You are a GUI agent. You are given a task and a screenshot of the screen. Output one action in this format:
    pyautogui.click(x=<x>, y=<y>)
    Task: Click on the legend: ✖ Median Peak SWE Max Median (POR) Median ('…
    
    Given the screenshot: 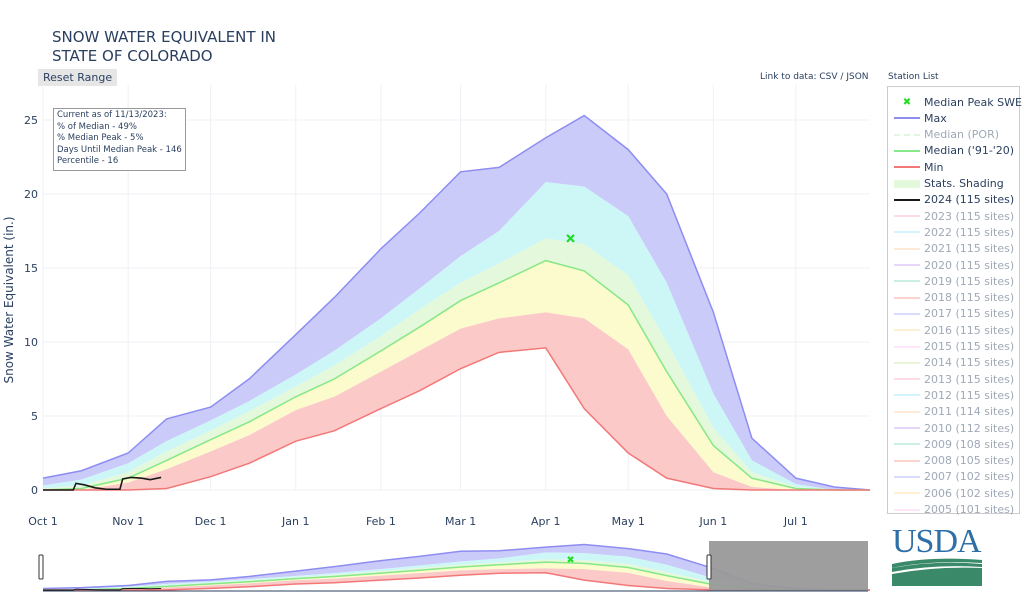 What is the action you would take?
    pyautogui.click(x=954, y=301)
    